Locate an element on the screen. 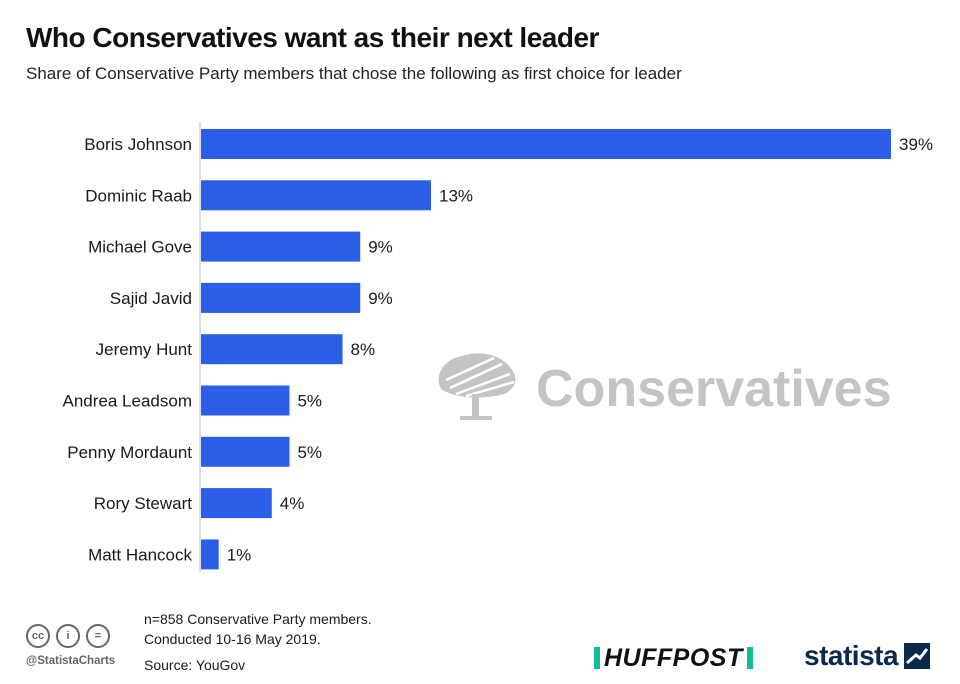 This screenshot has width=960, height=684. statista-mark-icon is located at coordinates (917, 656).